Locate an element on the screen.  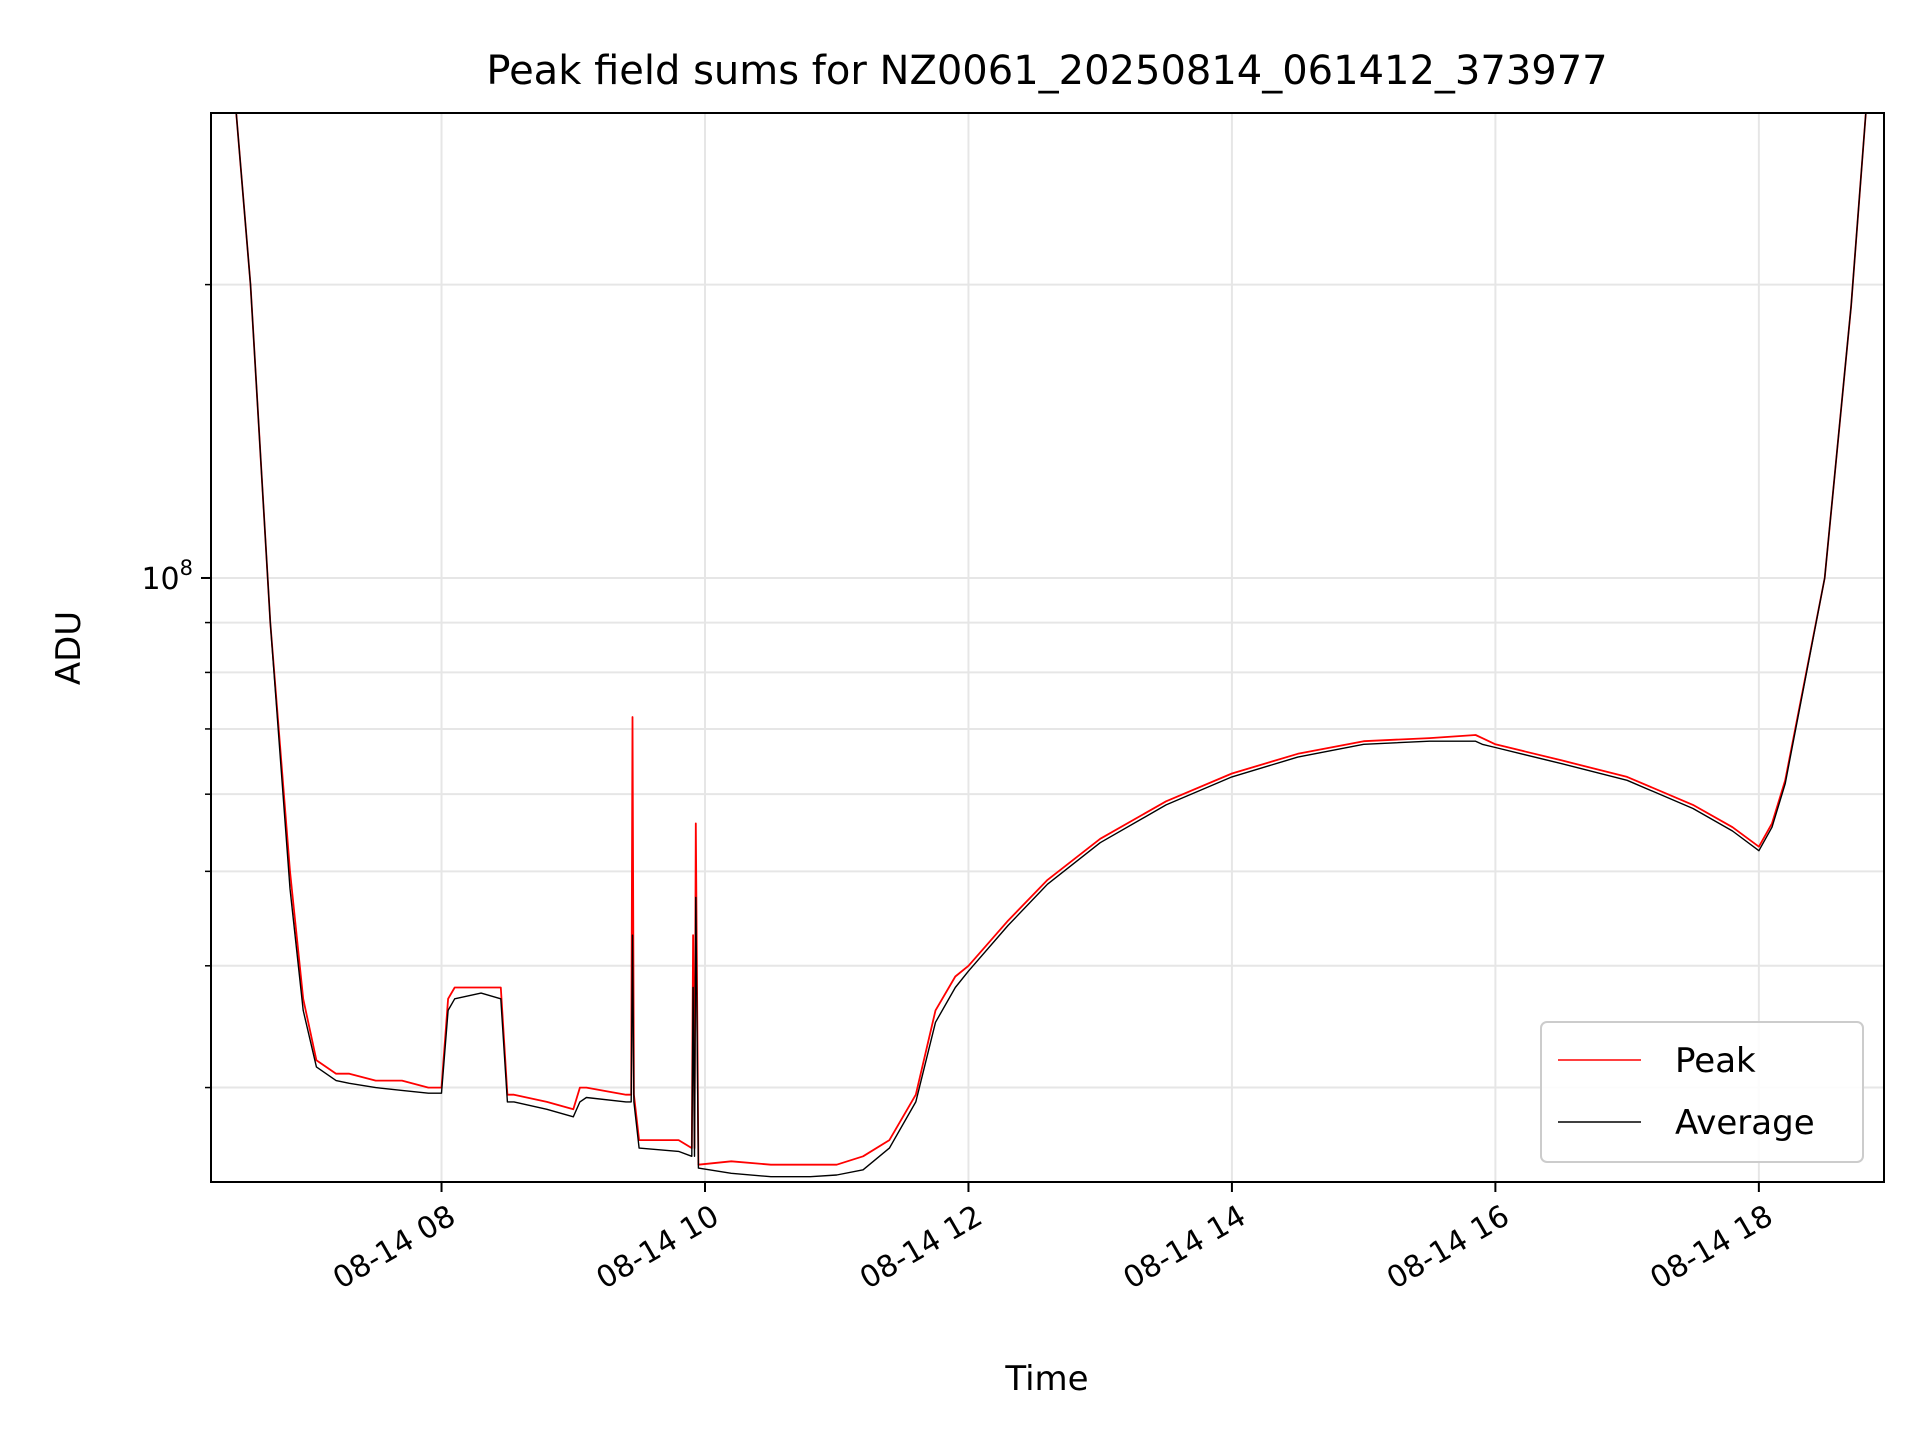
legend-label-peak: Peak is located at coordinates (1715, 1061).